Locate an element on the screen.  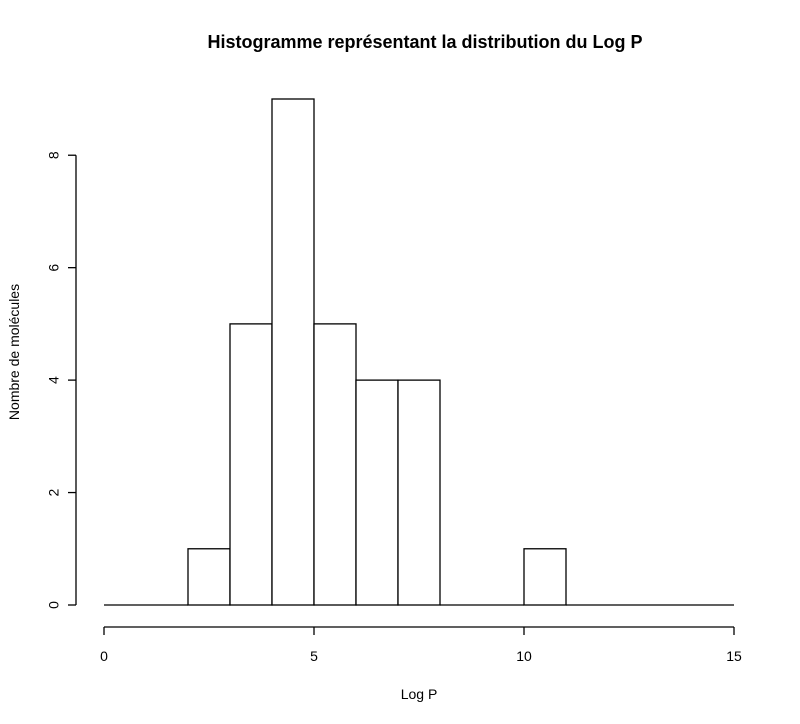
x-tick-label: 15 is located at coordinates (734, 656).